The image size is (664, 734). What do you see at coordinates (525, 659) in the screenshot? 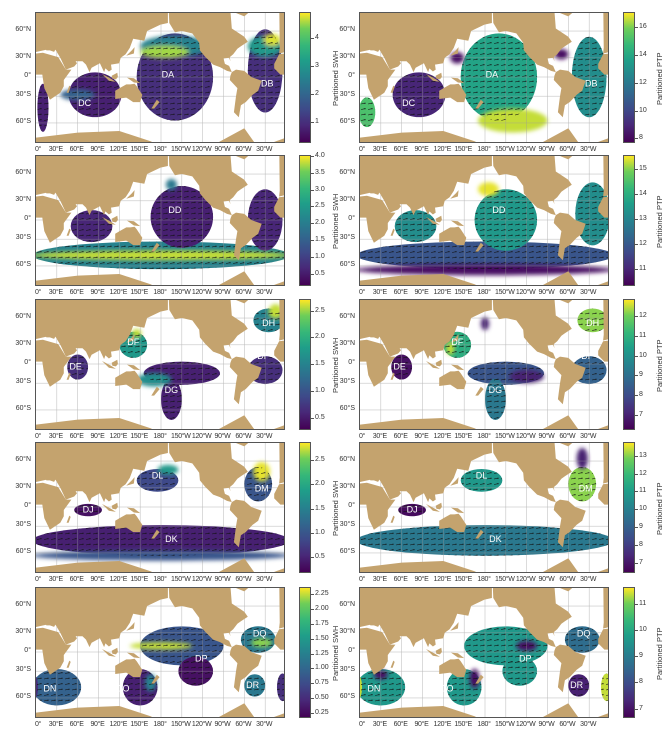
I see `region-label: DP` at bounding box center [525, 659].